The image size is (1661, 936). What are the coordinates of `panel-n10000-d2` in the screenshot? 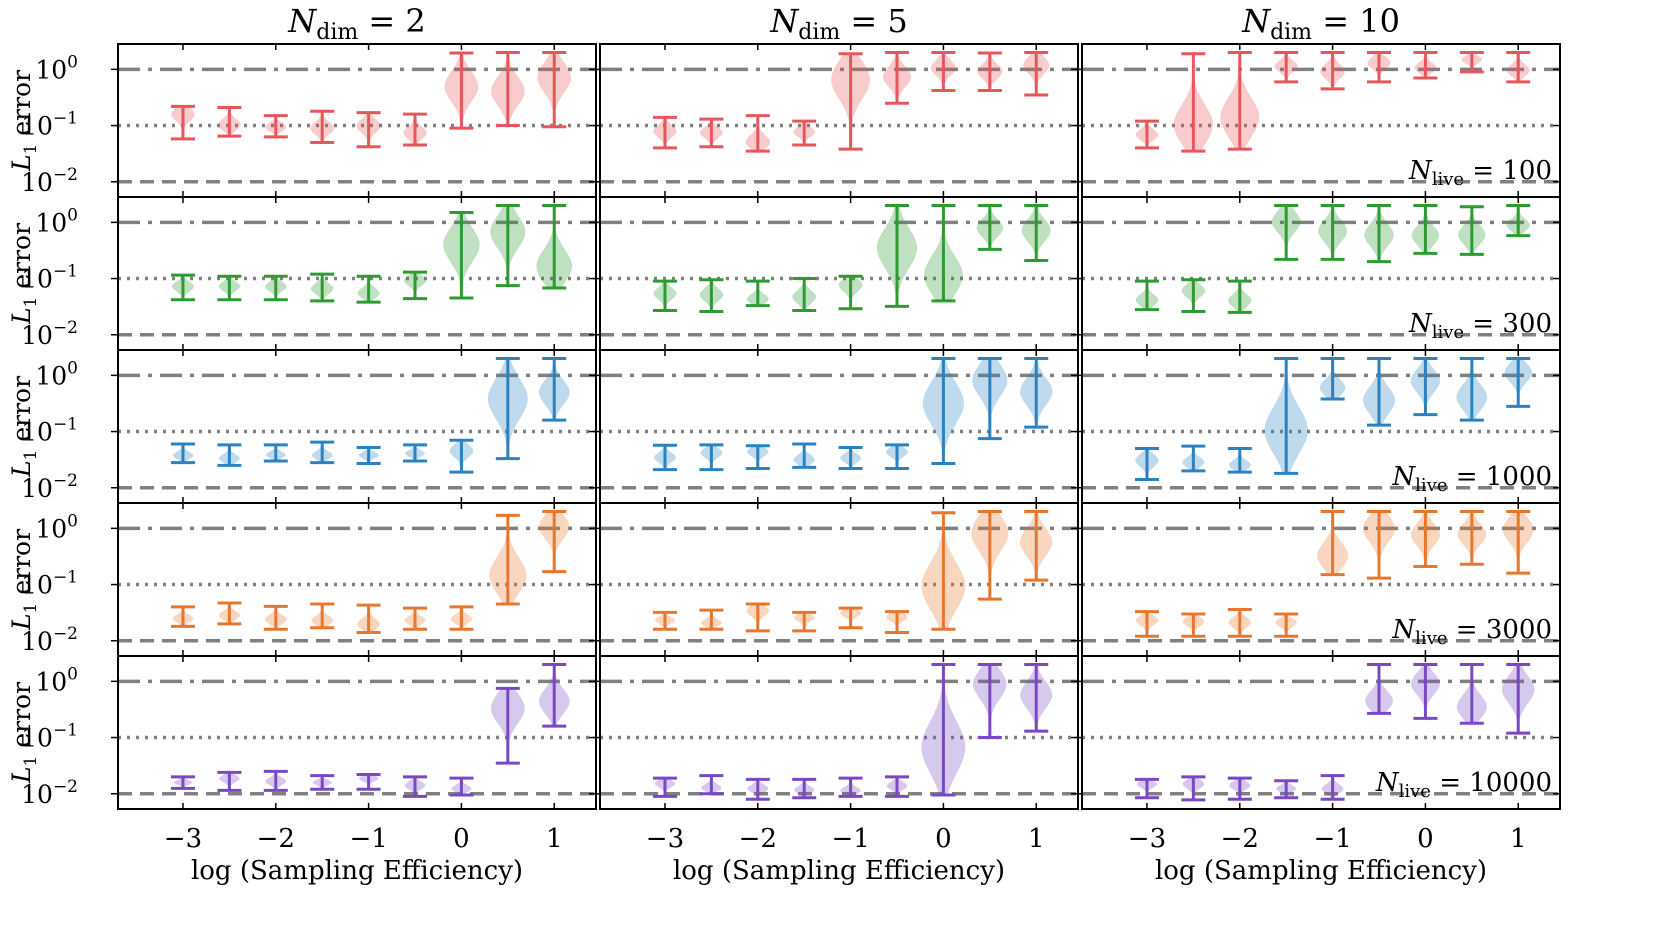 It's located at (354, 732).